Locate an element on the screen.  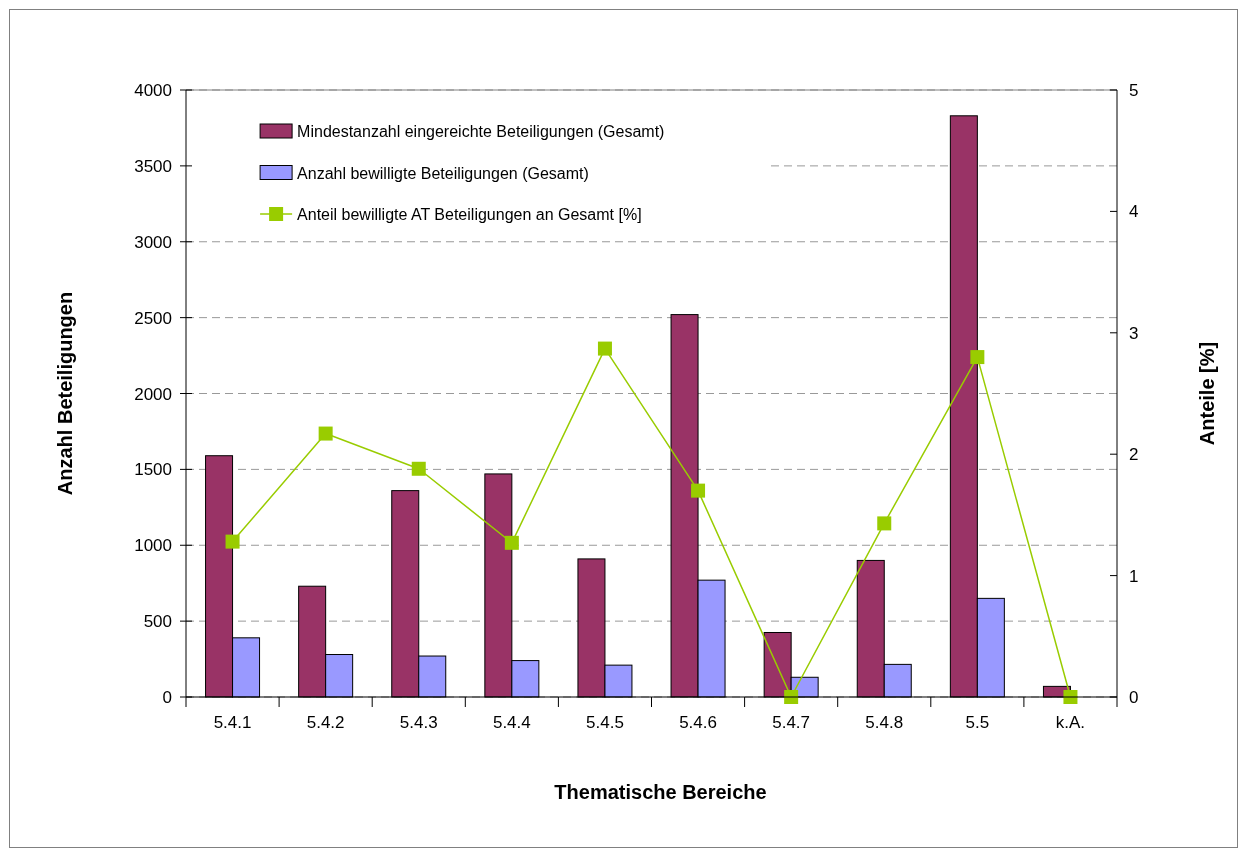
legend-label: Mindestanzahl eingereichte Beteiligungen (Gesamt) is located at coordinates (481, 131).